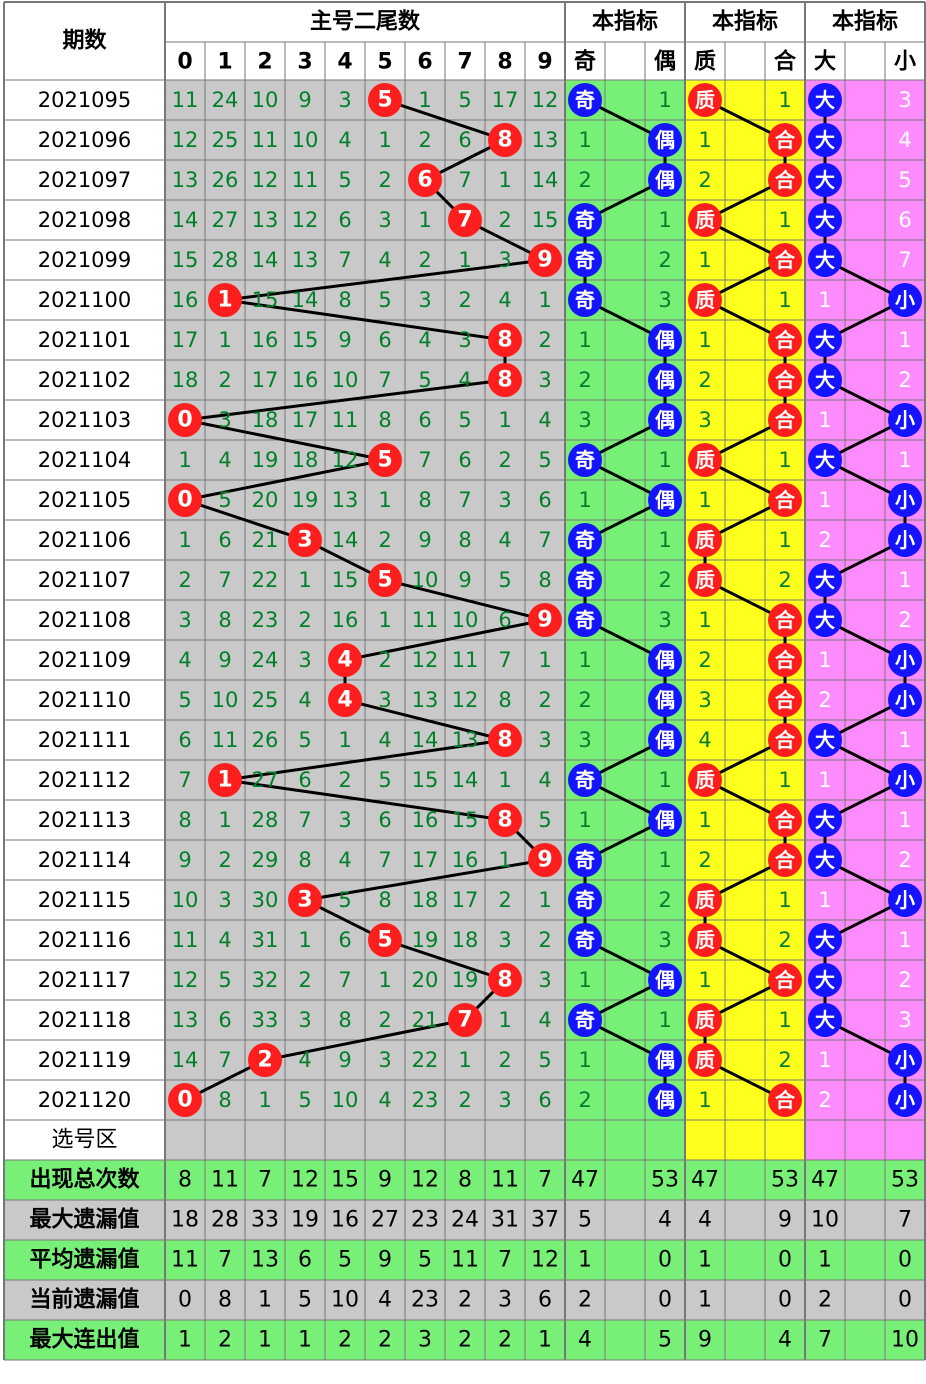 The image size is (926, 1384). Describe the element at coordinates (225, 220) in the screenshot. I see `digit-cell: 27` at that location.